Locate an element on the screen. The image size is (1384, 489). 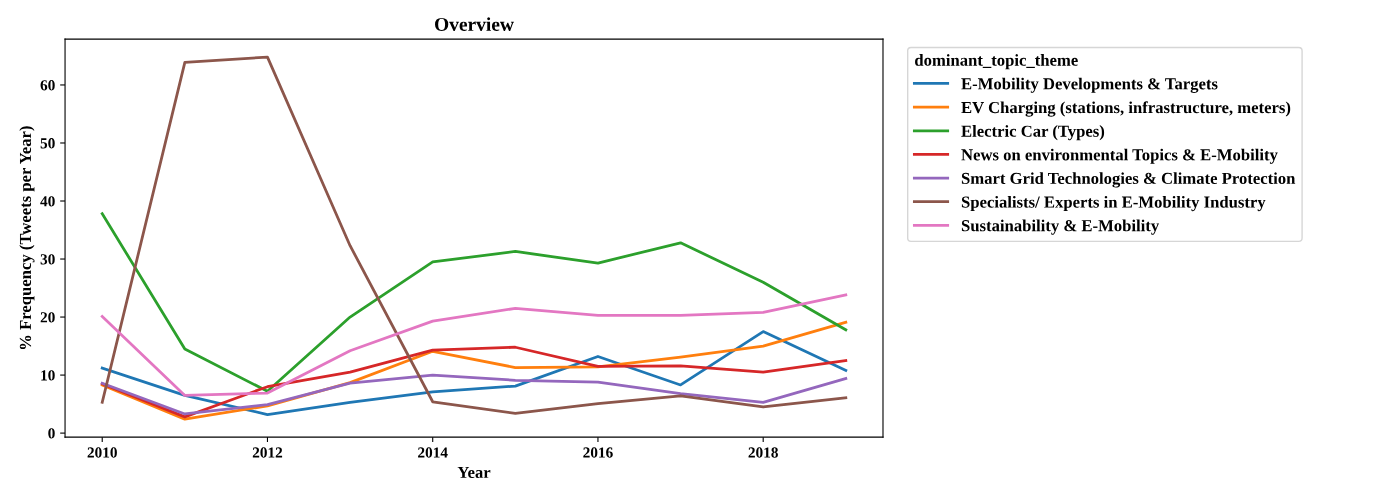
y-tick-label: 60 is located at coordinates (47, 85).